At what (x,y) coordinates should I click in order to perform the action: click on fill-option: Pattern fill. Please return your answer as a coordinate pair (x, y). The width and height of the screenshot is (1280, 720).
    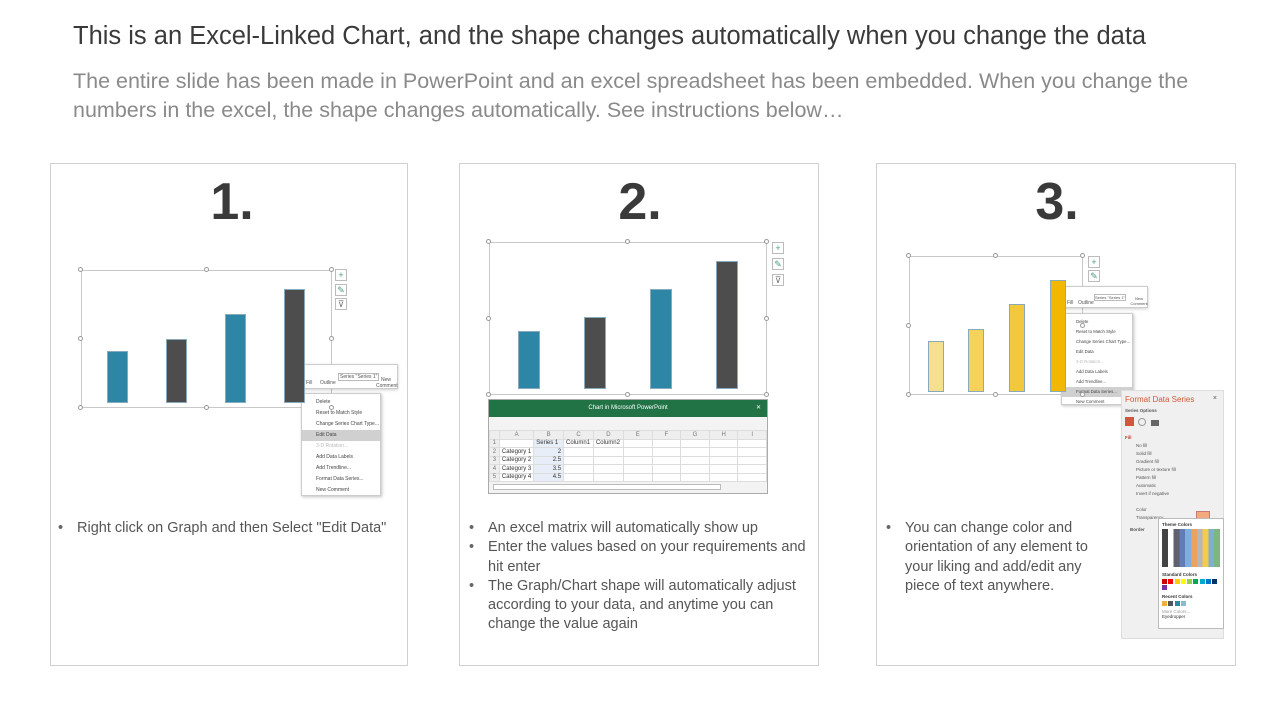
    Looking at the image, I should click on (1146, 477).